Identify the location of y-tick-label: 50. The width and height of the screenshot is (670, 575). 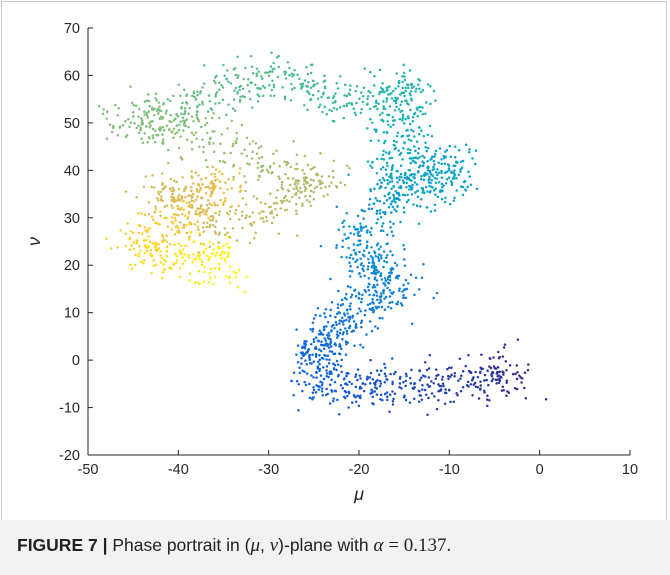
(72, 124).